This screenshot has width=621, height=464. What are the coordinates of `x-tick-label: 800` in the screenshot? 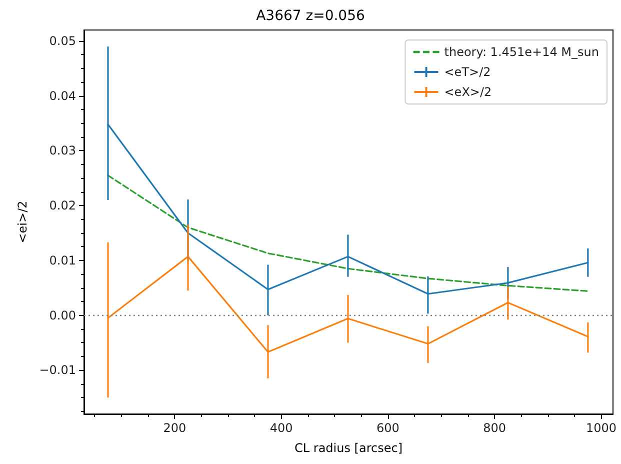 It's located at (494, 428).